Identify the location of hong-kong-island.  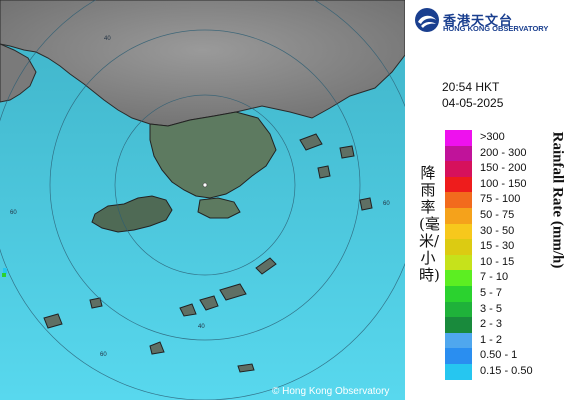
(219, 208).